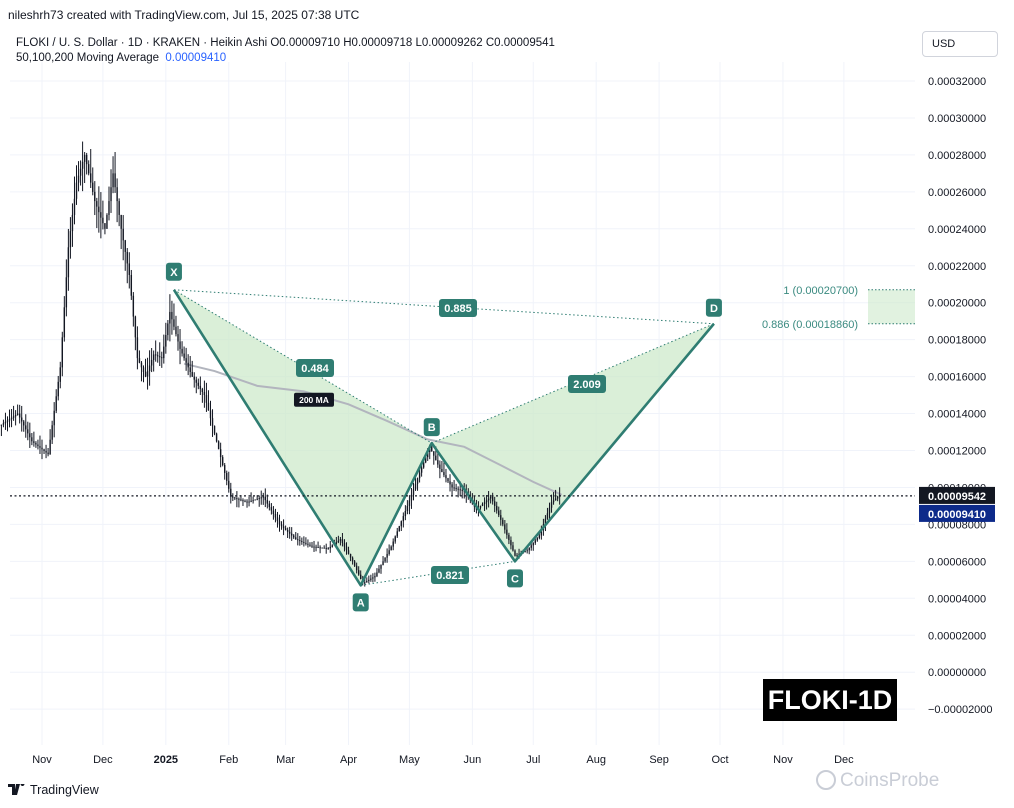 Image resolution: width=1014 pixels, height=808 pixels. What do you see at coordinates (228, 760) in the screenshot?
I see `x-tick-label: Feb` at bounding box center [228, 760].